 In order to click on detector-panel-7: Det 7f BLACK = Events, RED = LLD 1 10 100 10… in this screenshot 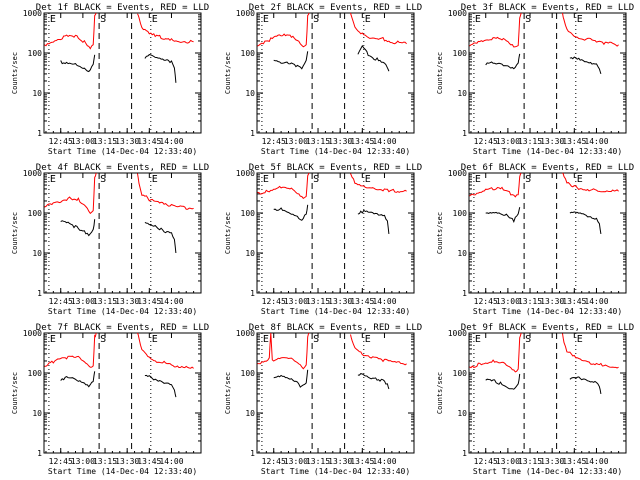, I will do `click(110, 399)`.